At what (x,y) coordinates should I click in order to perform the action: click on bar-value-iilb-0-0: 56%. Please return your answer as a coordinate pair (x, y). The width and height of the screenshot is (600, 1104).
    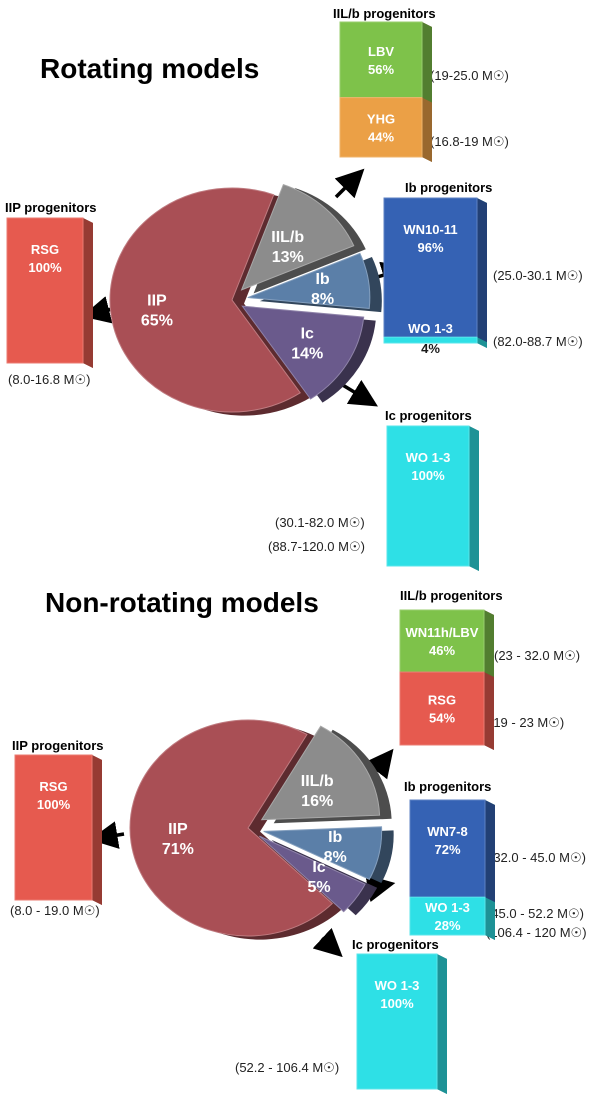
    Looking at the image, I should click on (381, 69).